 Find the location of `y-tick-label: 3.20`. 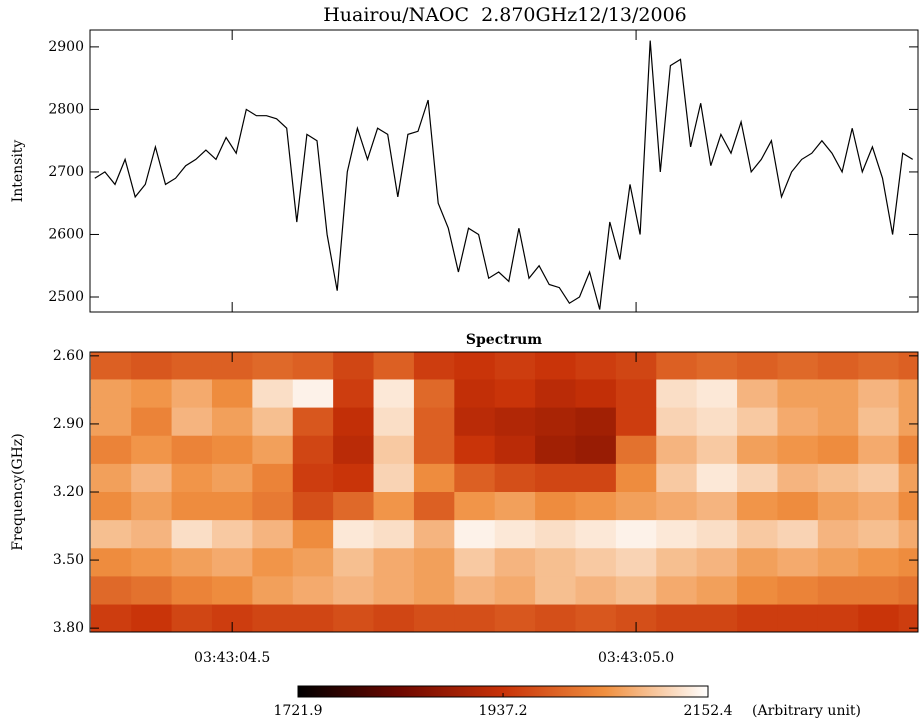

y-tick-label: 3.20 is located at coordinates (68, 492).